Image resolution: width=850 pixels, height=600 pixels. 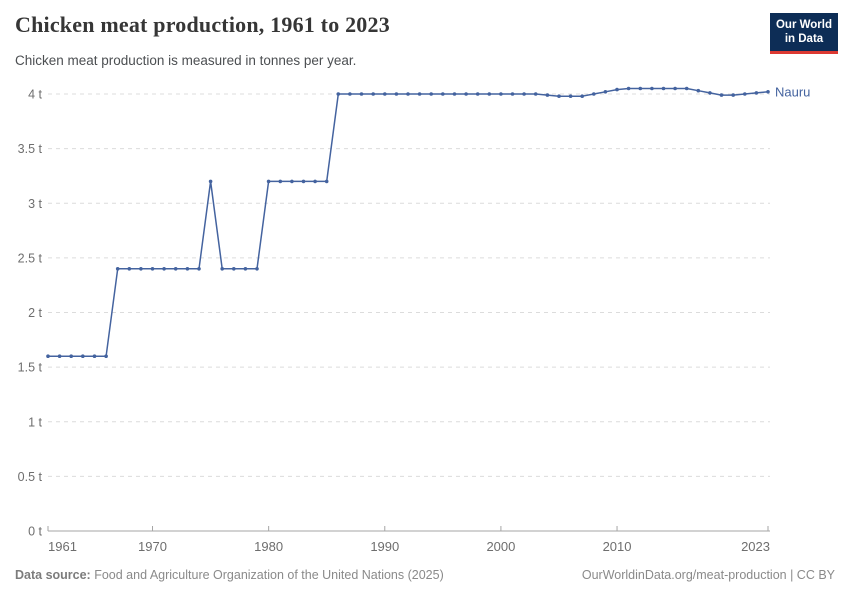 I want to click on x-axis-tick-label: 1961, so click(x=62, y=546).